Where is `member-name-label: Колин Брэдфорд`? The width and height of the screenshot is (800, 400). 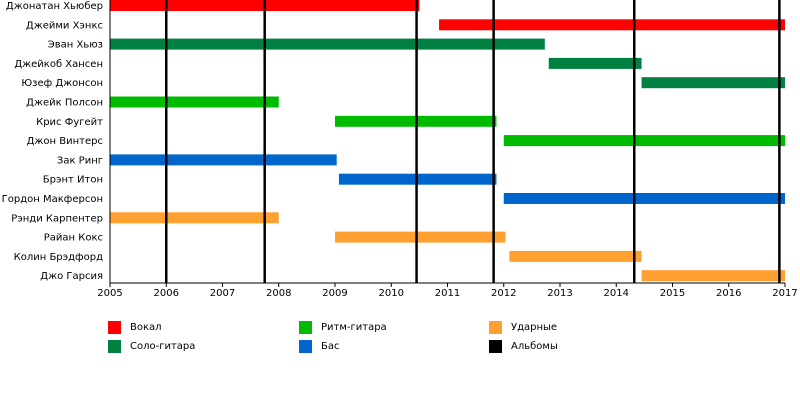 member-name-label: Колин Брэдфорд is located at coordinates (58, 257).